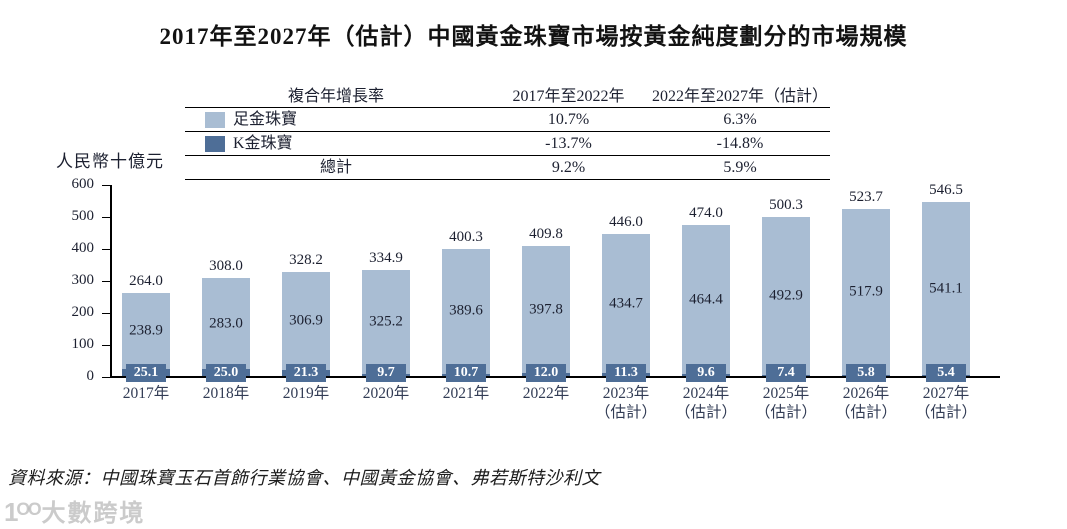 The width and height of the screenshot is (1067, 529). I want to click on y-tick-label: 600, so click(83, 184).